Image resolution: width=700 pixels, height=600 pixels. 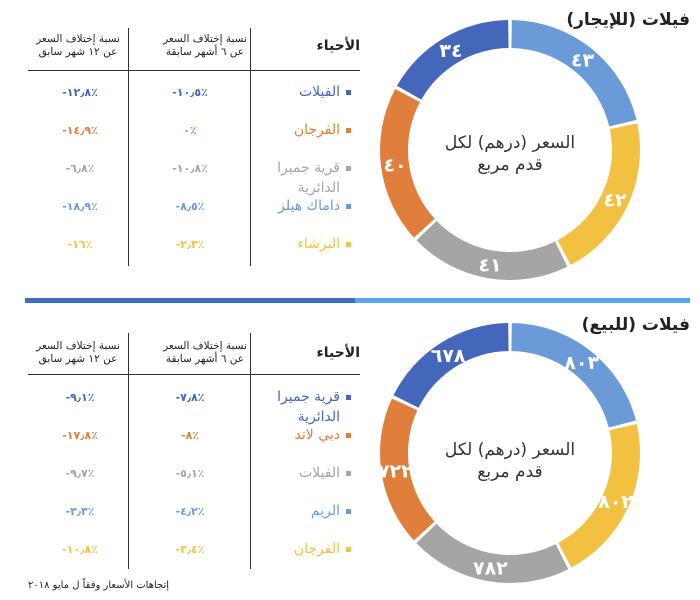 What do you see at coordinates (394, 166) in the screenshot?
I see `rent-slice-label-1: ٤٠` at bounding box center [394, 166].